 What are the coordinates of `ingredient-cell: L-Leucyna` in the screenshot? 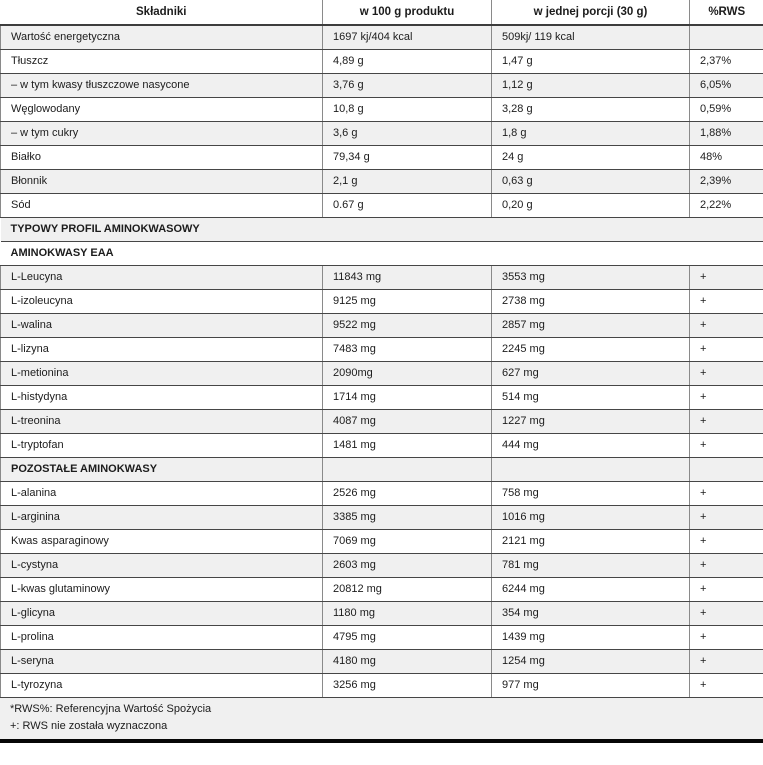 It's located at (161, 277).